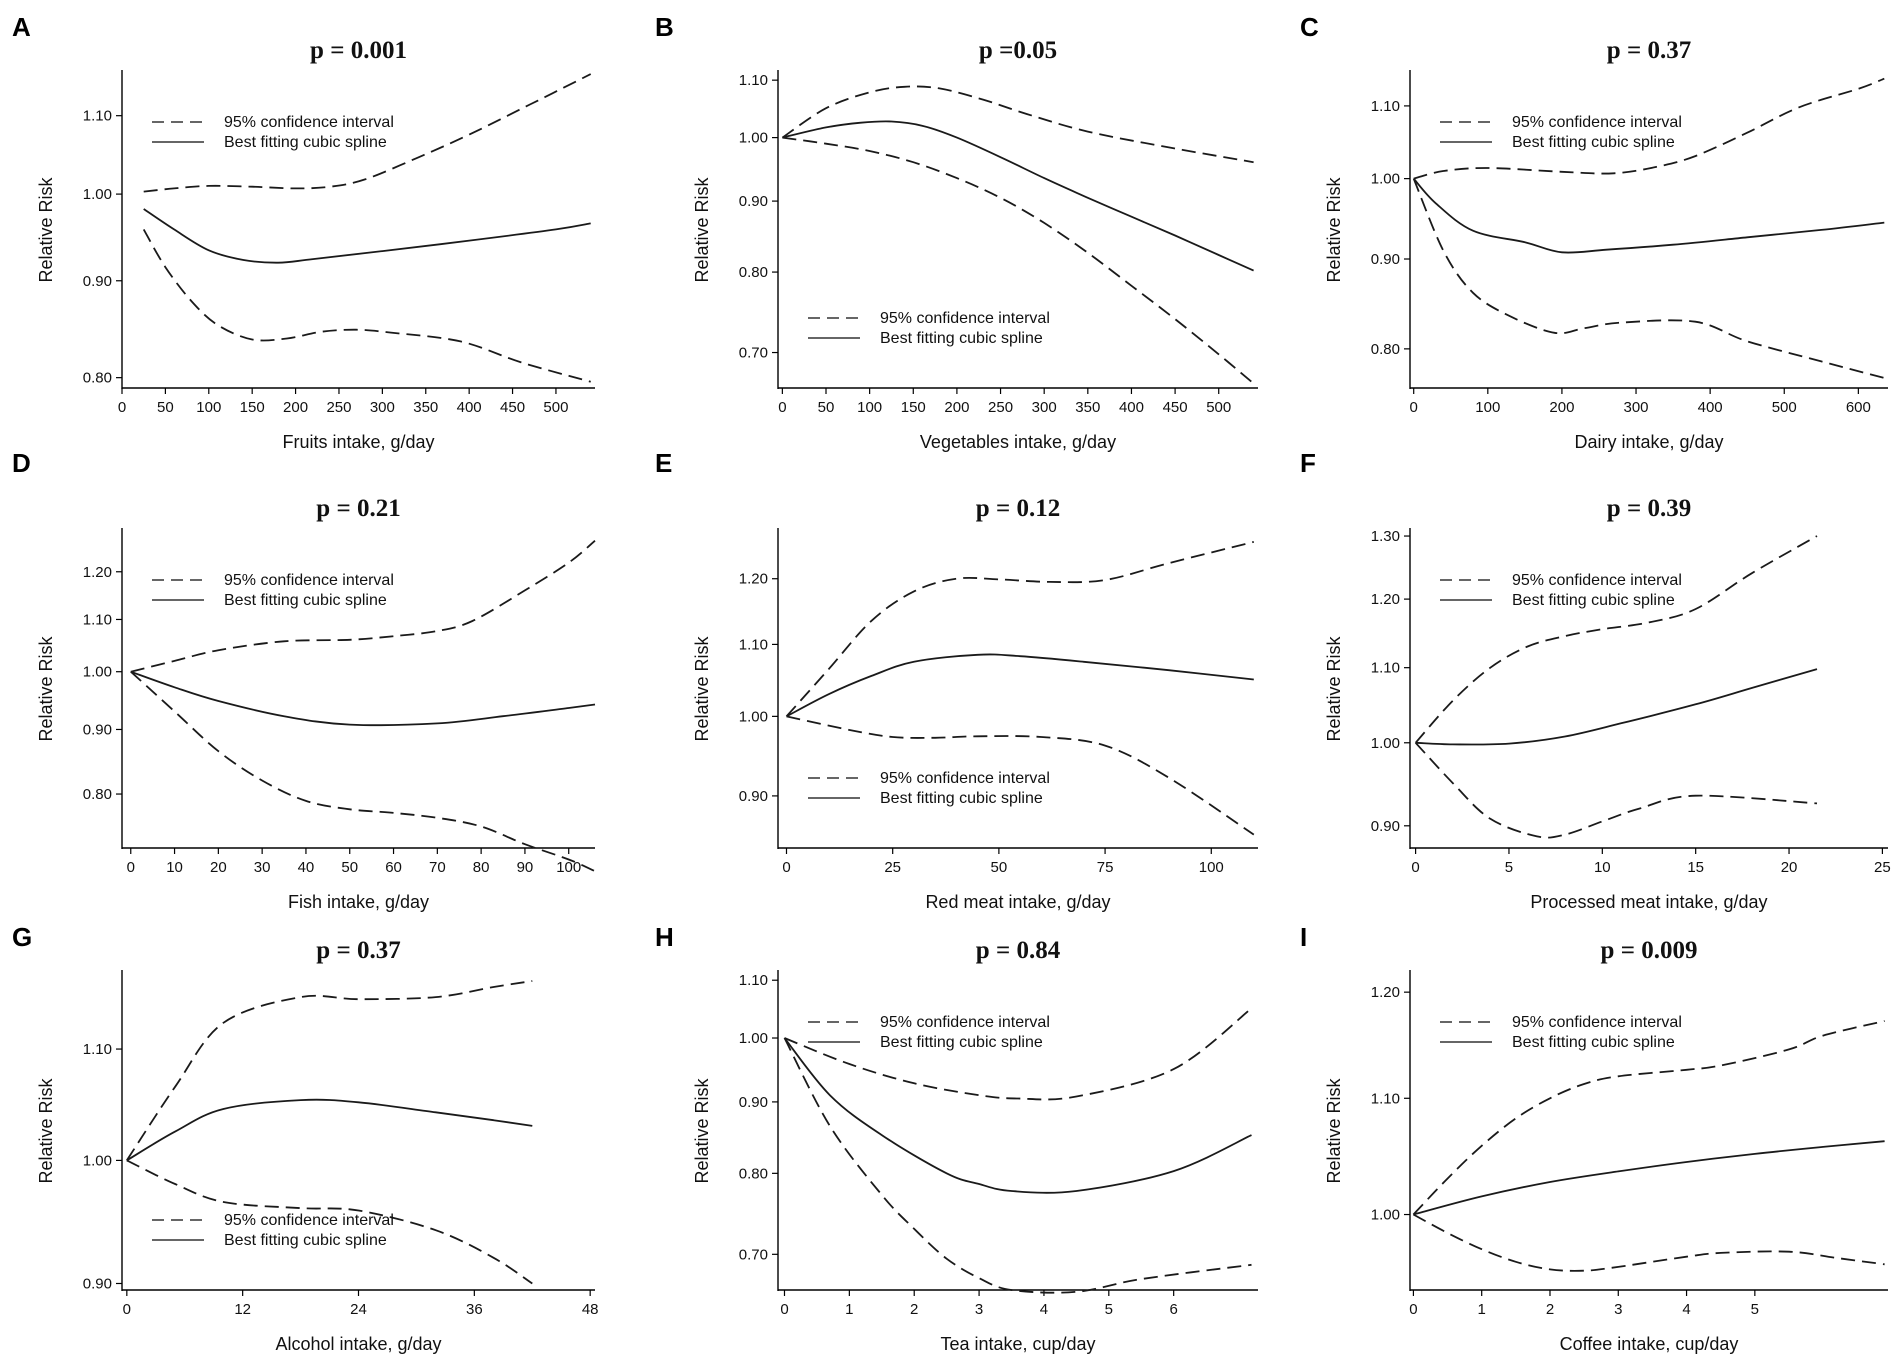 This screenshot has width=1901, height=1356. Describe the element at coordinates (1174, 1309) in the screenshot. I see `x-tick-label: 6` at that location.